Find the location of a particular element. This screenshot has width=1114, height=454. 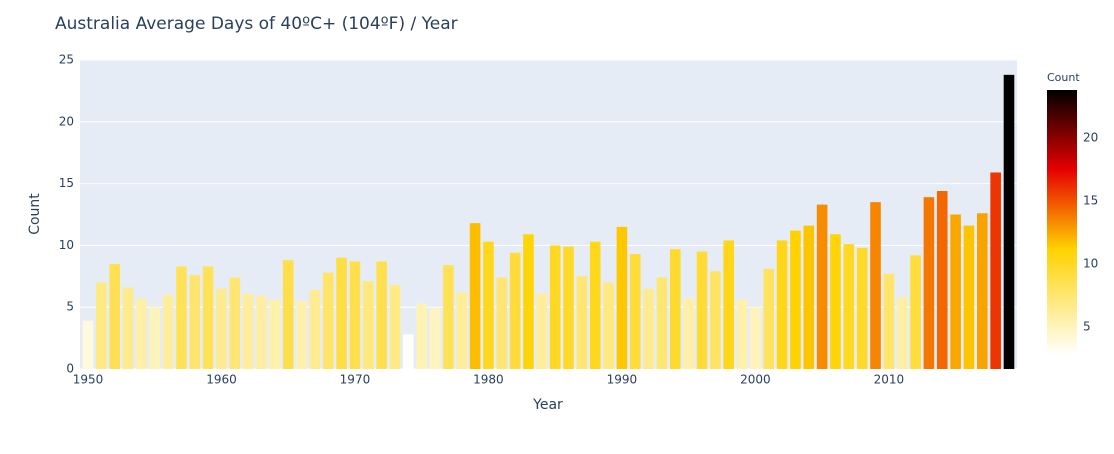

colorbar-tick-label: 20 is located at coordinates (1090, 137).